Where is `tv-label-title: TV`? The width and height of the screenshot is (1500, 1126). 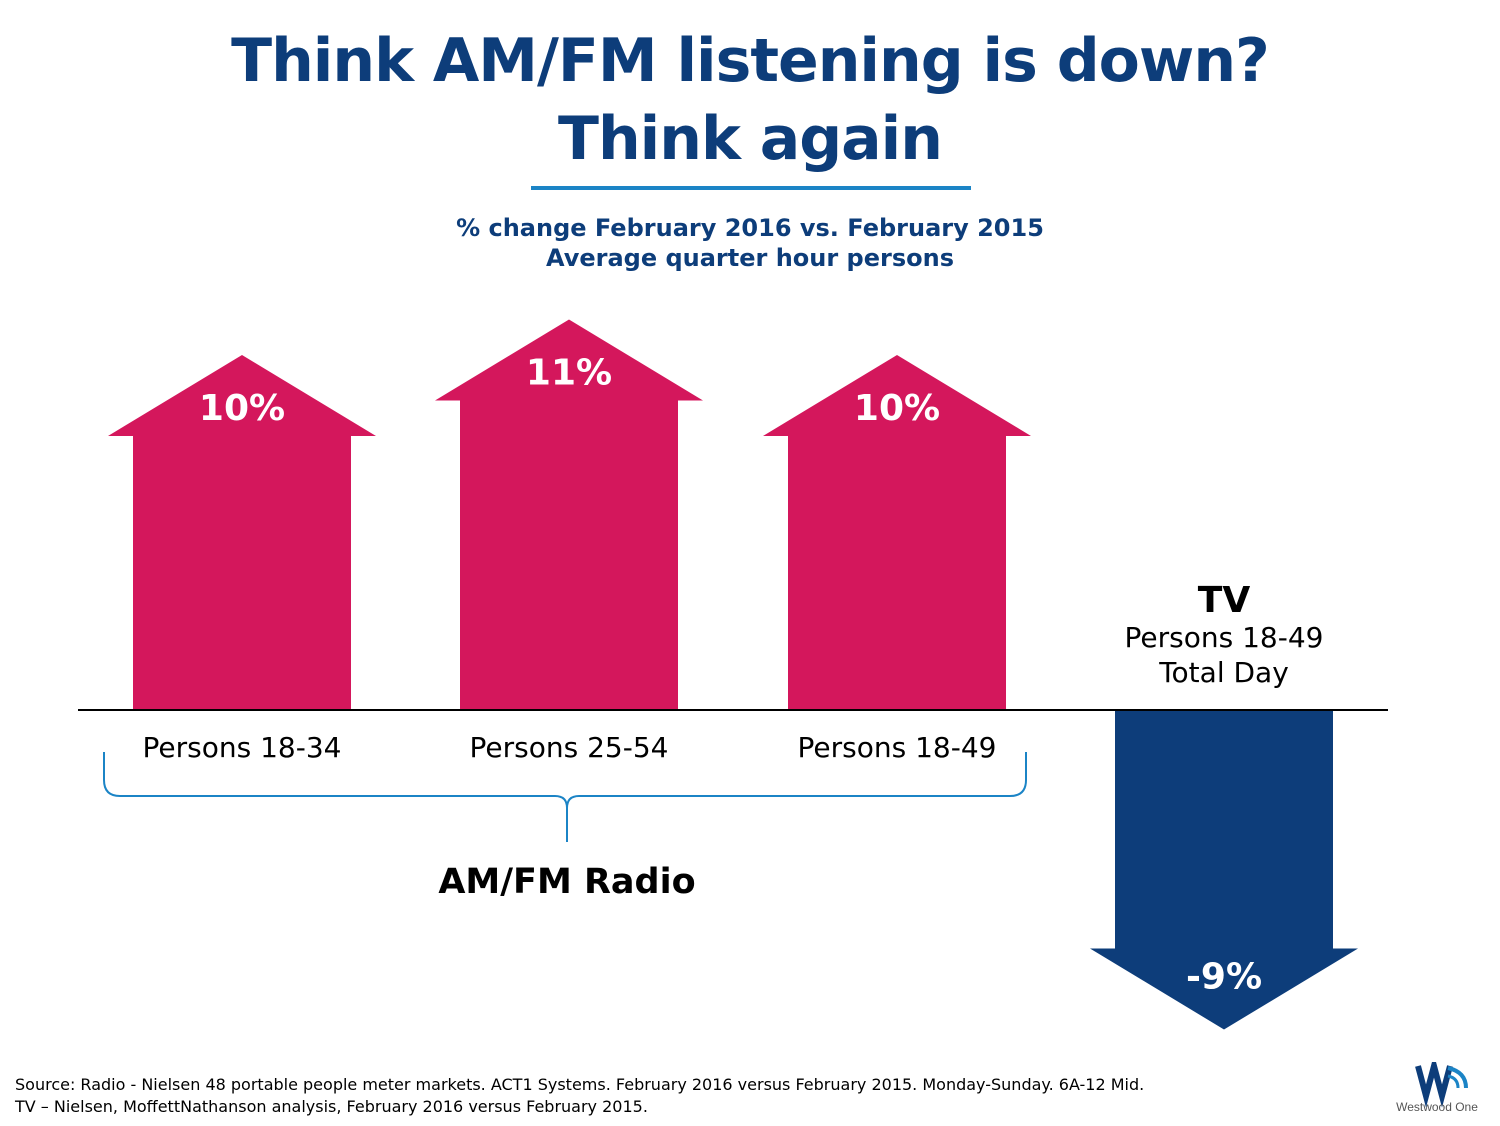 tv-label-title: TV is located at coordinates (1224, 600).